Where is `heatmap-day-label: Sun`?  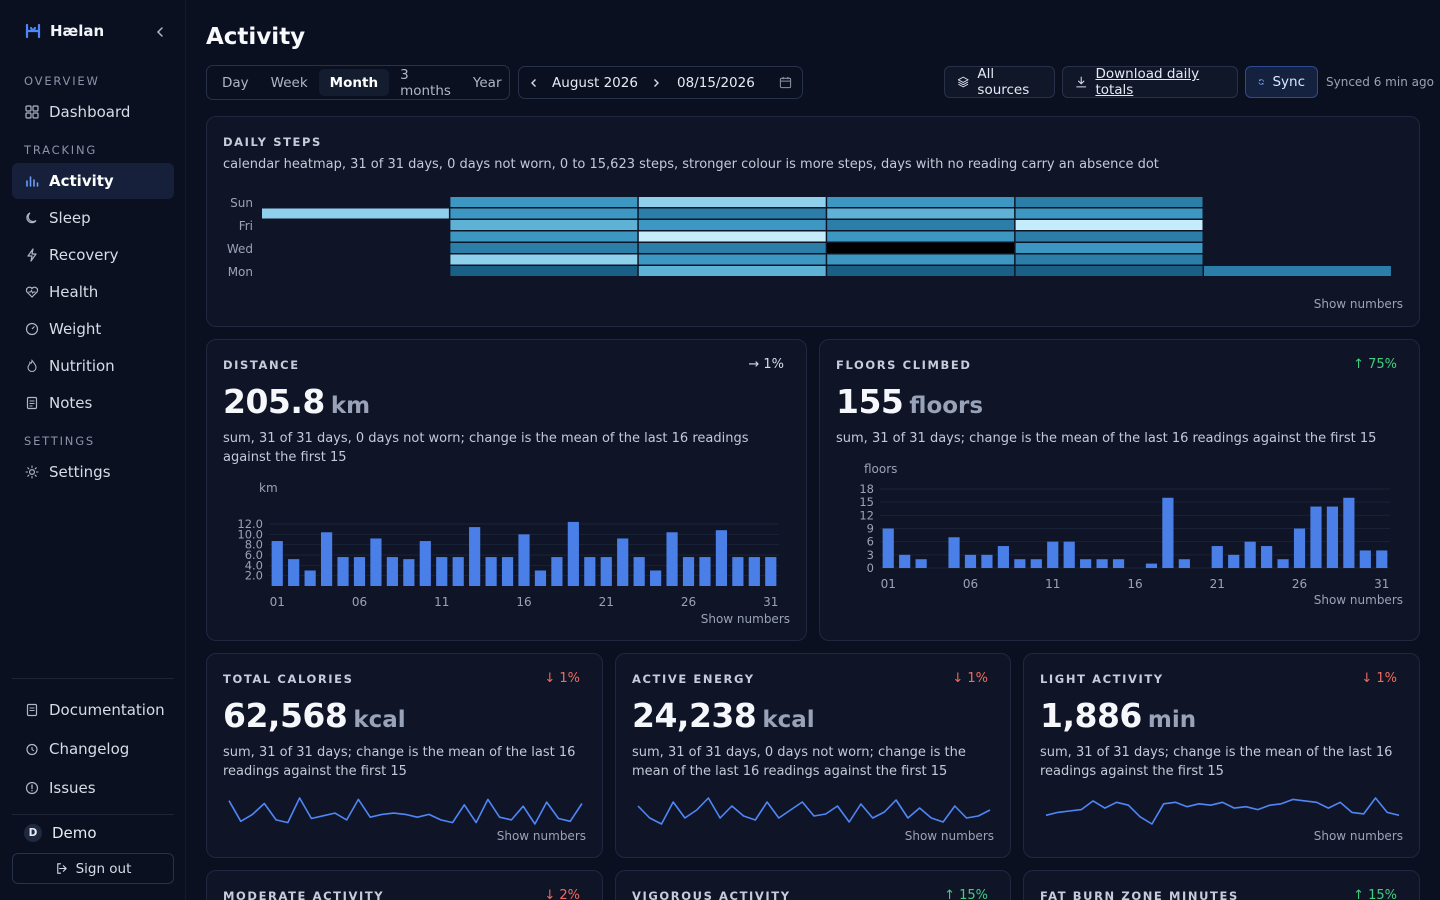 heatmap-day-label: Sun is located at coordinates (241, 203).